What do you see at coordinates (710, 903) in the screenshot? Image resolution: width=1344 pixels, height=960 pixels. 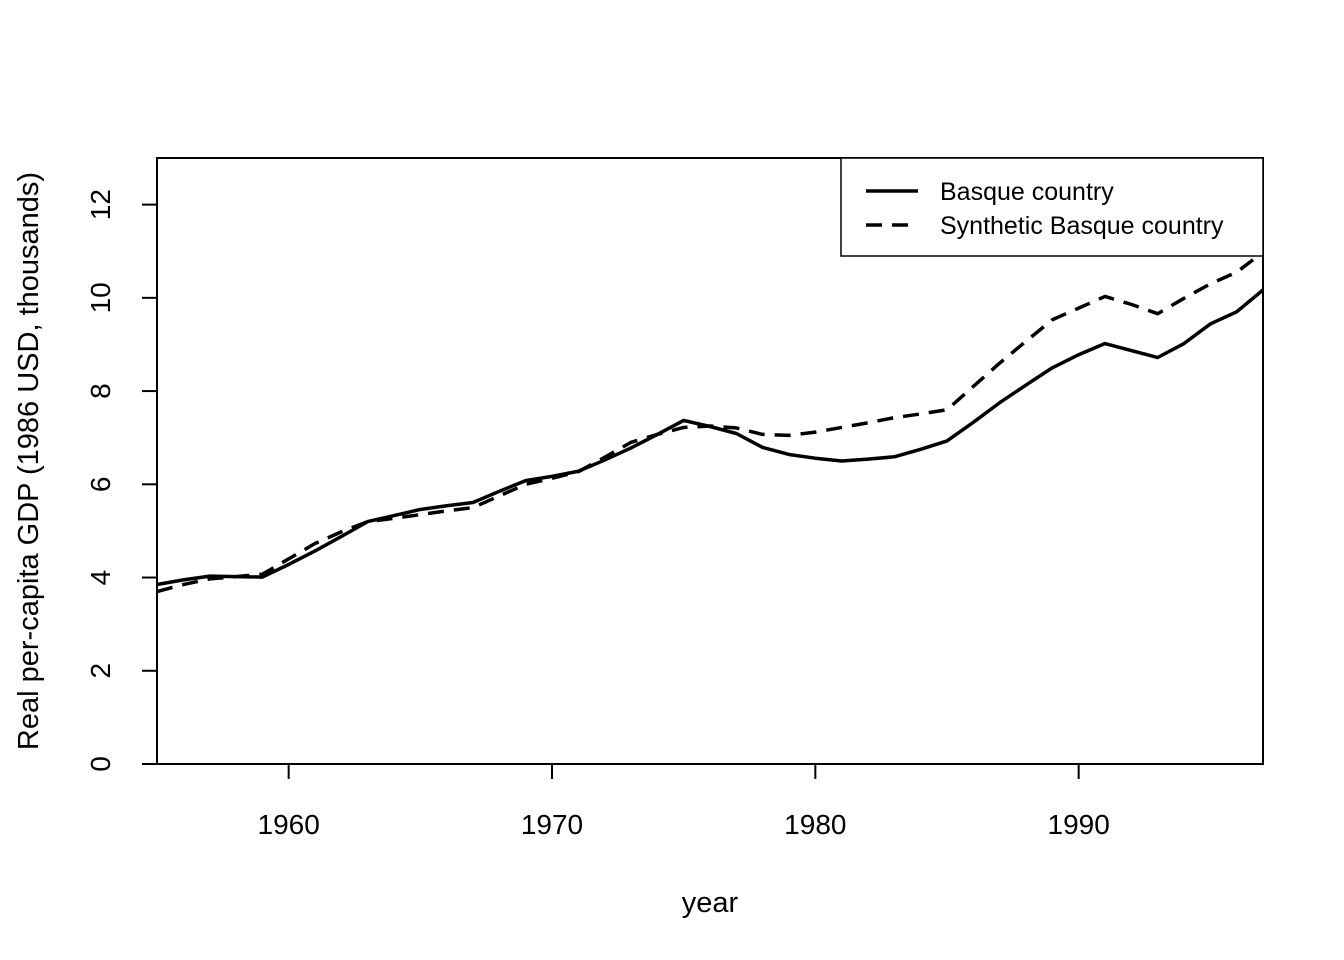 I see `x-axis-title: year` at bounding box center [710, 903].